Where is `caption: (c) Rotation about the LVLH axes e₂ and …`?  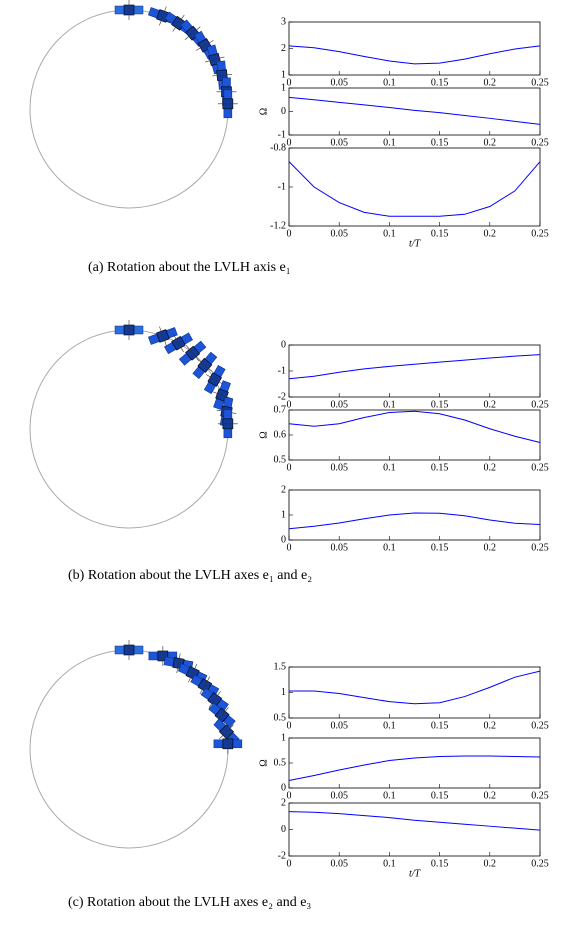 caption: (c) Rotation about the LVLH axes e₂ and … is located at coordinates (189, 902).